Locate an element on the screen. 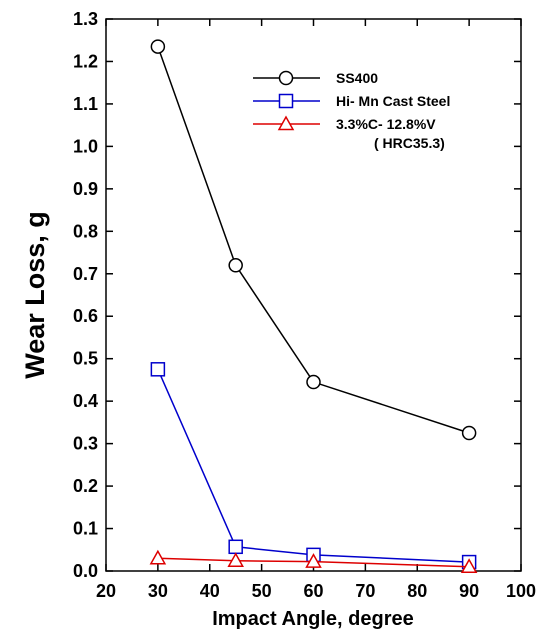 The image size is (543, 629). legend-label: SS400 is located at coordinates (357, 78).